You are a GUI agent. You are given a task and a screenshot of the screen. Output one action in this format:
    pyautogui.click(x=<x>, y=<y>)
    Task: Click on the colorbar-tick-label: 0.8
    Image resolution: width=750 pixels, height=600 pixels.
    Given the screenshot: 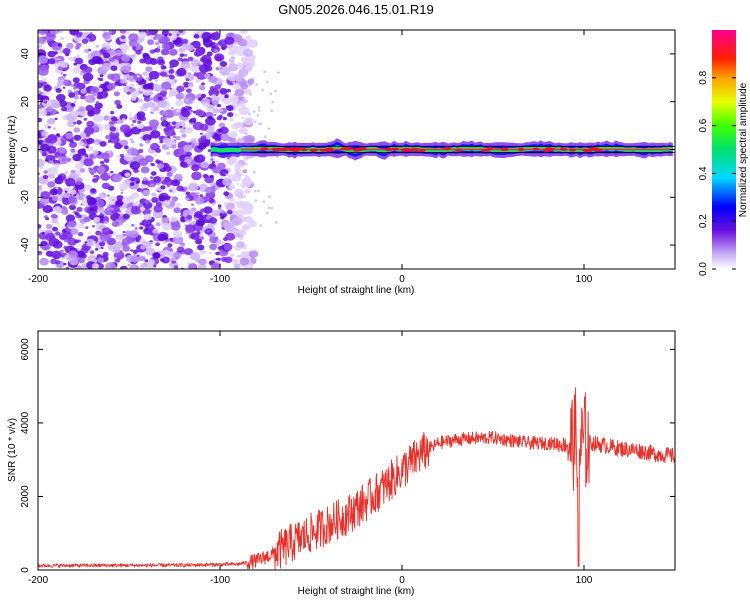 What is the action you would take?
    pyautogui.click(x=703, y=77)
    